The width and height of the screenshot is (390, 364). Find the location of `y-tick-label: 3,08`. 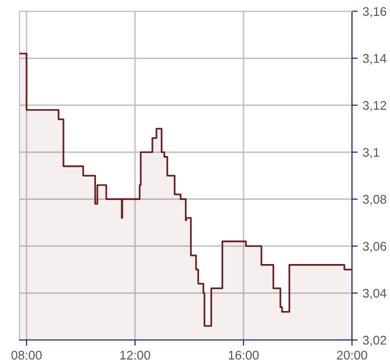

y-tick-label: 3,08 is located at coordinates (374, 200).